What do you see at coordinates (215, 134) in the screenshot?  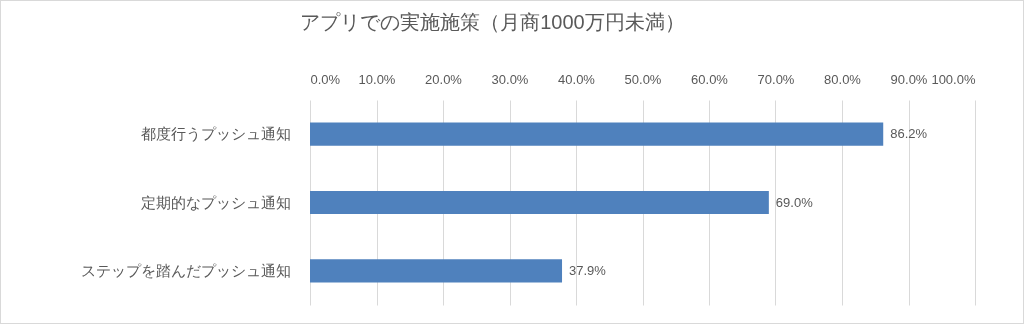 I see `y-tick-label: 都度行うプッシュ通知` at bounding box center [215, 134].